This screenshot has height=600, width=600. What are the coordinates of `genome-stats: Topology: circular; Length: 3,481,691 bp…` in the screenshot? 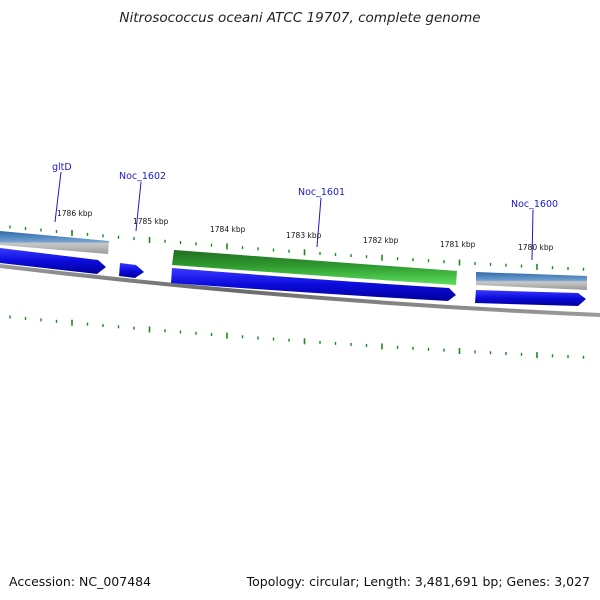 It's located at (418, 581).